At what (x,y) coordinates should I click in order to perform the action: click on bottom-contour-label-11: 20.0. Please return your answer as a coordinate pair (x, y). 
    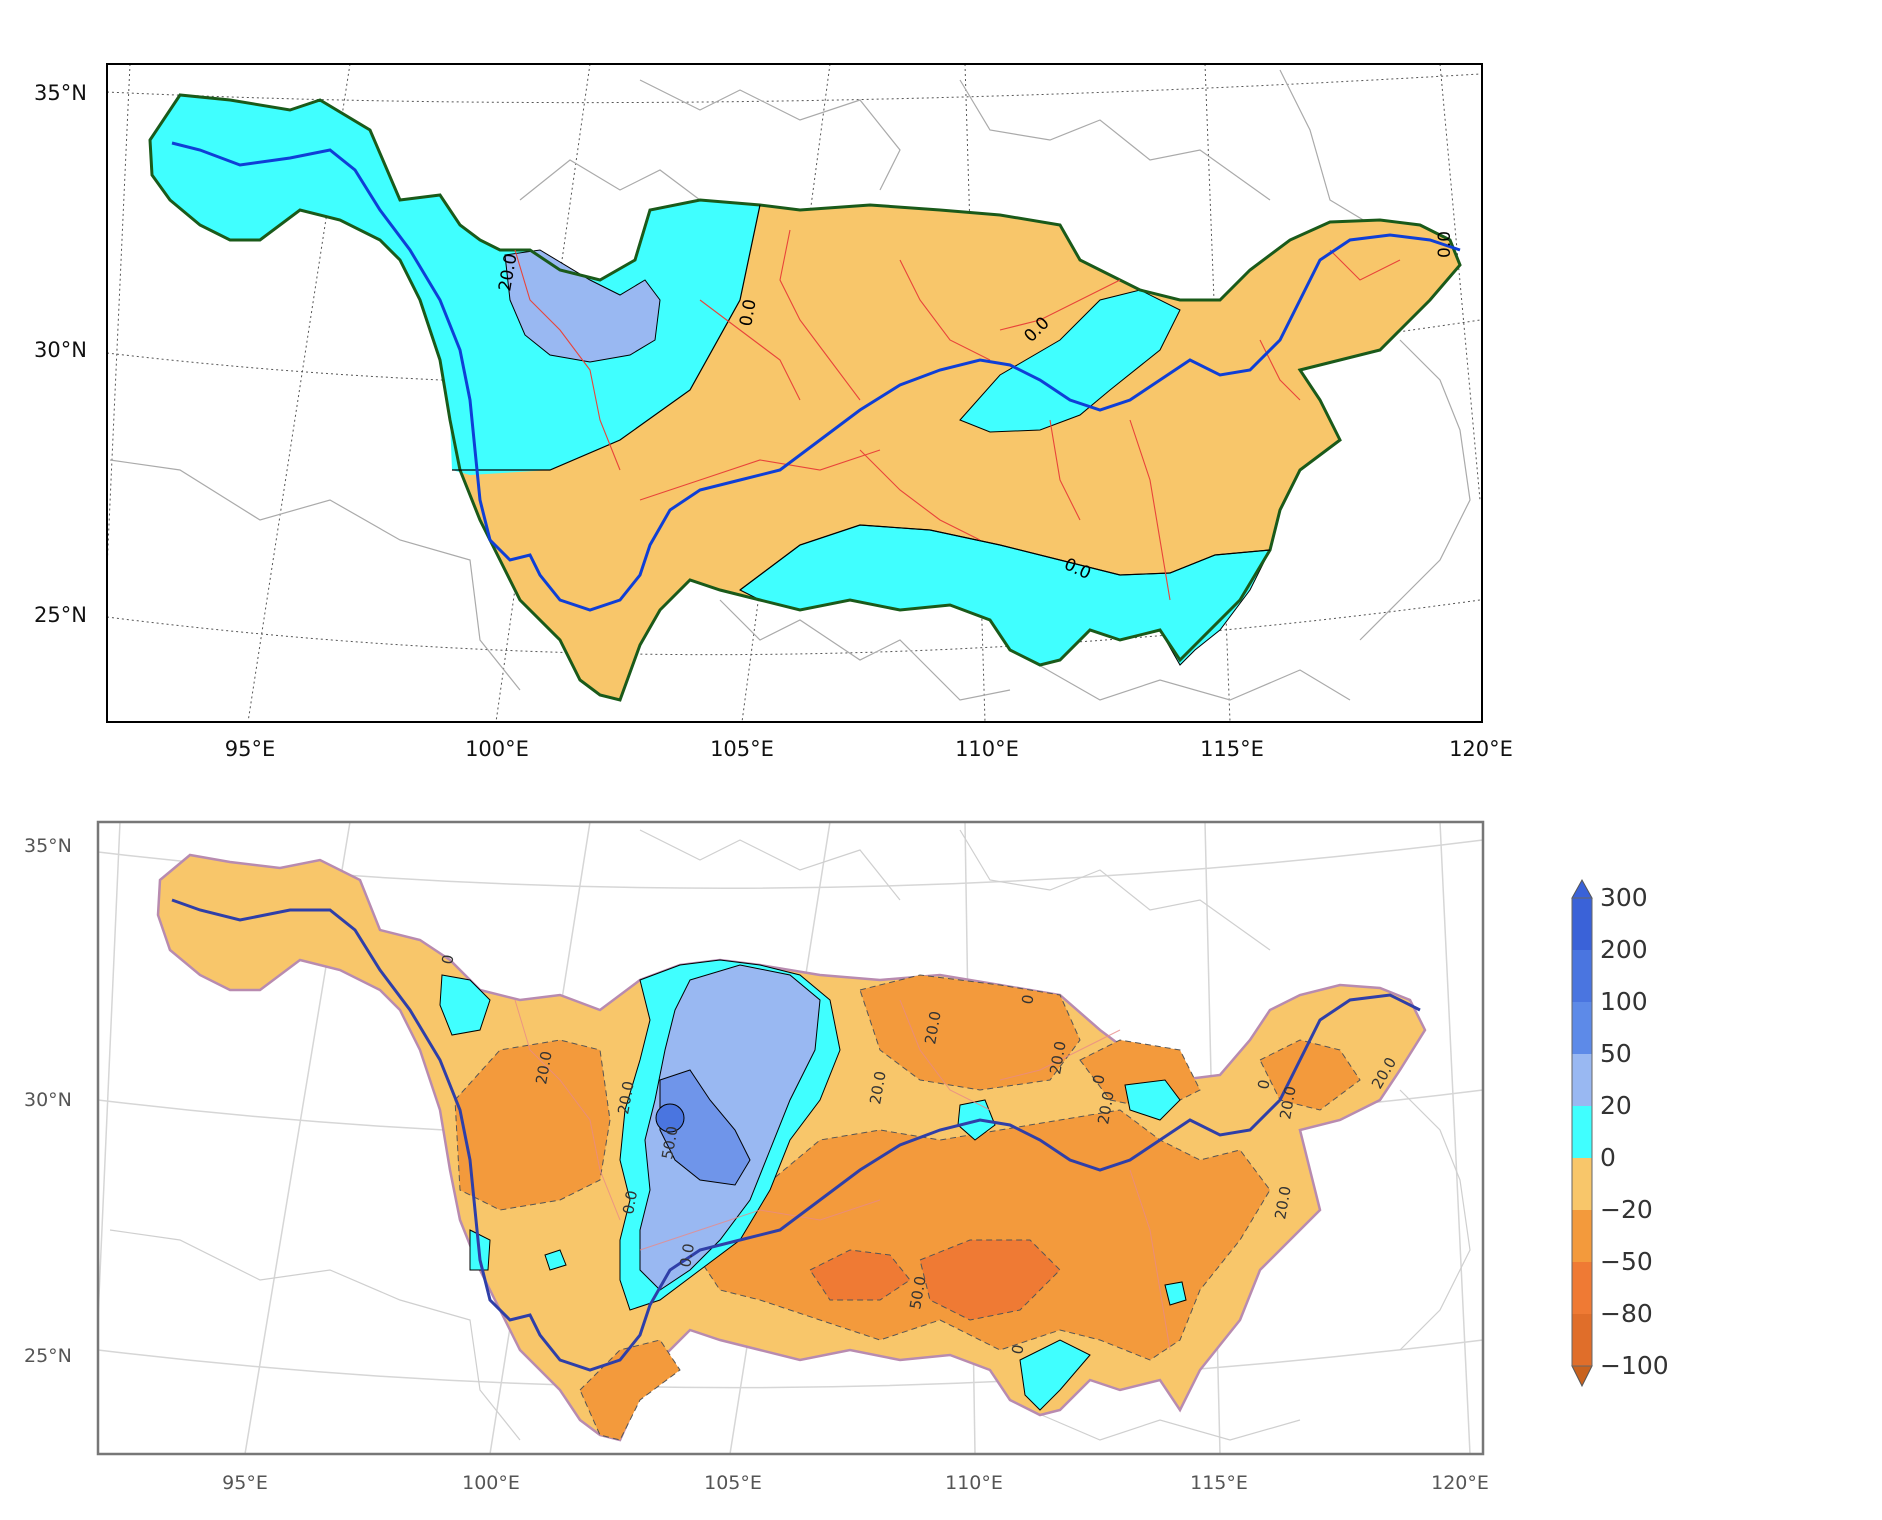
    Looking at the image, I should click on (1058, 1058).